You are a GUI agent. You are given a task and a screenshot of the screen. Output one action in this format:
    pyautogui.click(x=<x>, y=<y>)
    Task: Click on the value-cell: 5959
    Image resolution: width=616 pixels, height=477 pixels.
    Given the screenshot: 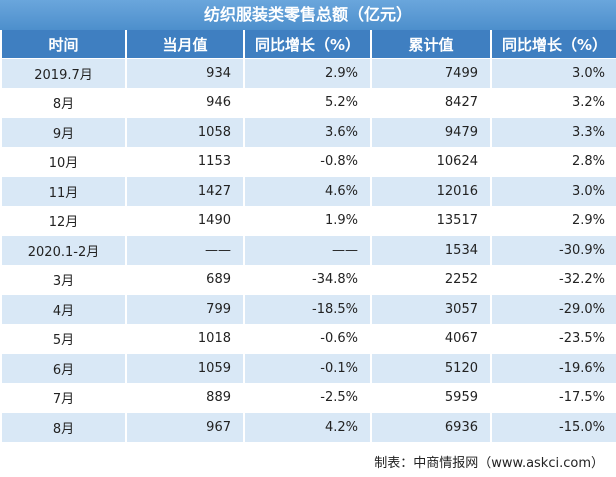 What is the action you would take?
    pyautogui.click(x=430, y=397)
    